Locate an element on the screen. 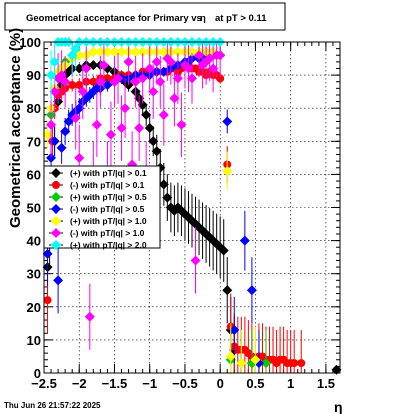  legend-label: (+) with pT/|q| > 1.0 is located at coordinates (108, 221).